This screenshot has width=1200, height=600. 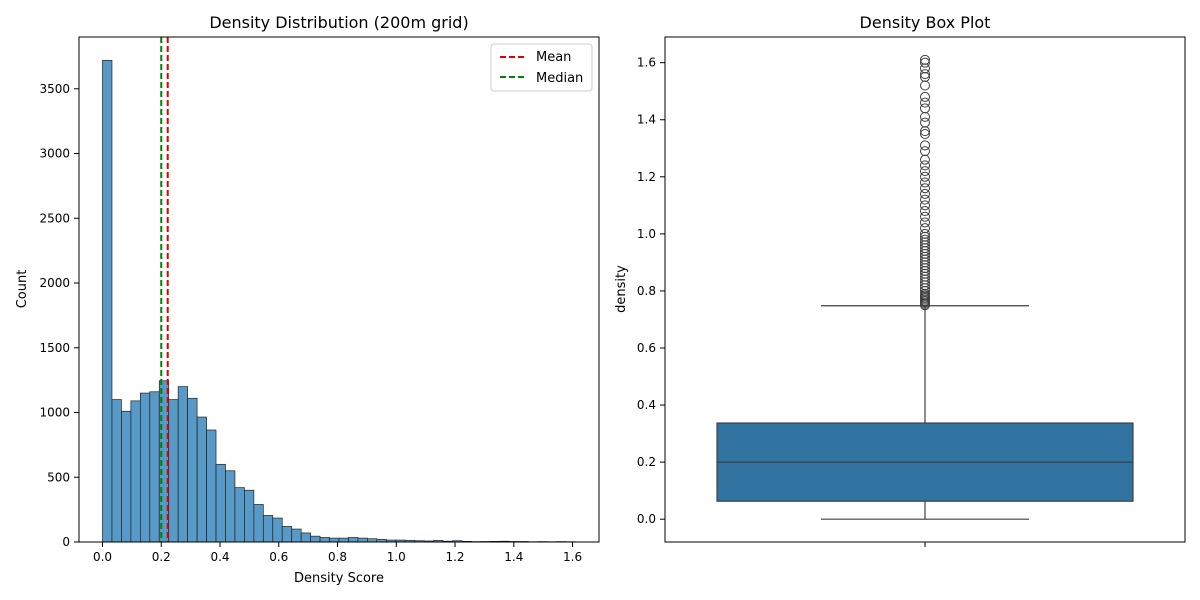 I want to click on legend-box, so click(x=541, y=67).